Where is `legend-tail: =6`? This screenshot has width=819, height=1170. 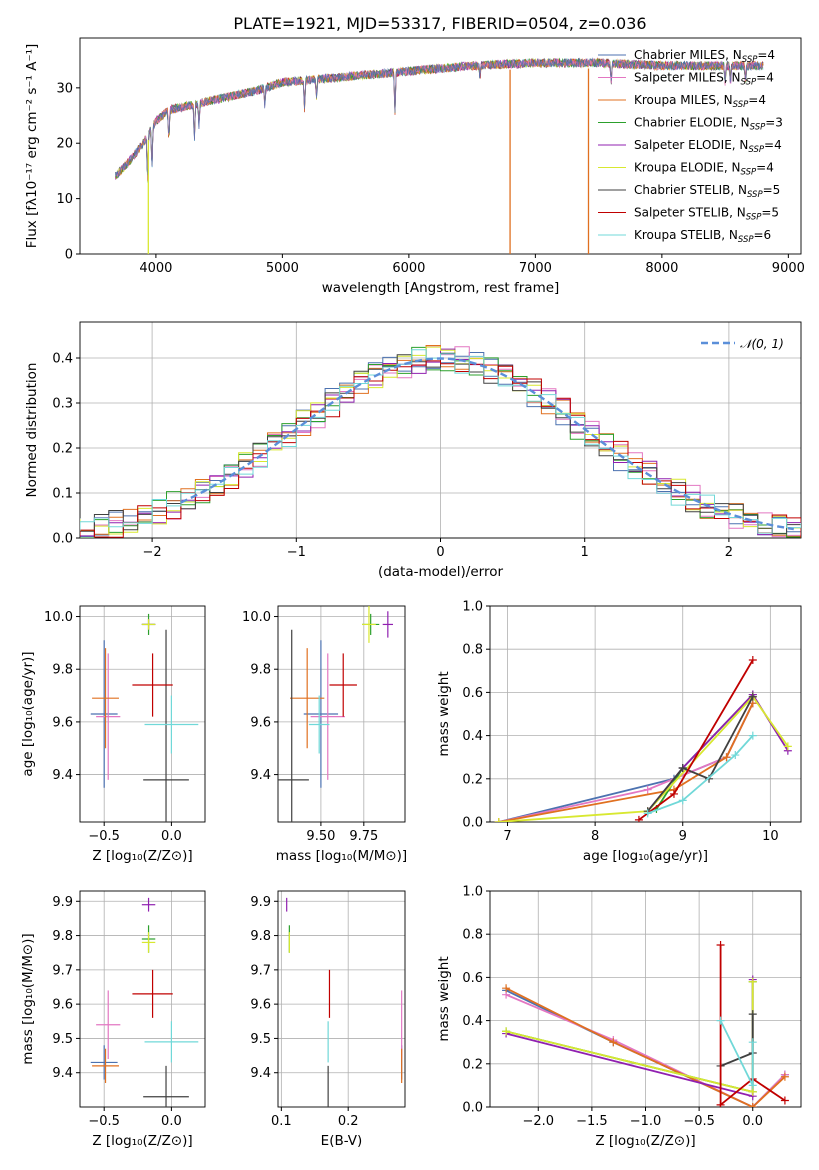
legend-tail: =6 is located at coordinates (763, 235).